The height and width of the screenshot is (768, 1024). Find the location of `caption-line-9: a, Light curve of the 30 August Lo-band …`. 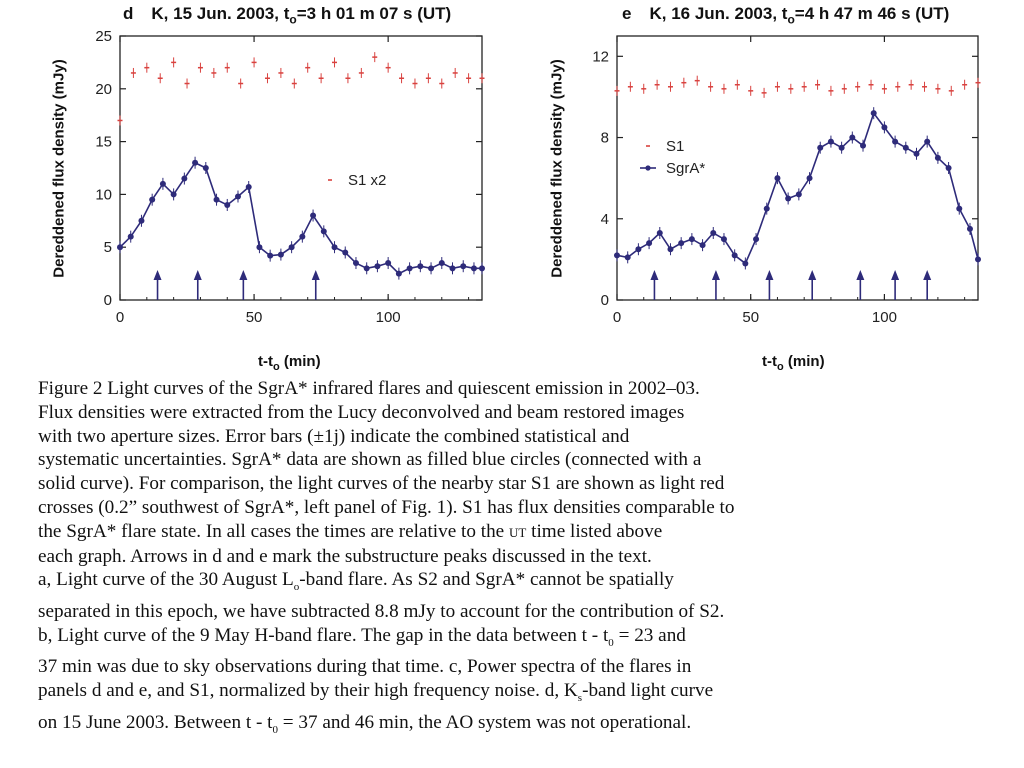

caption-line-9: a, Light curve of the 30 August Lo-band … is located at coordinates (528, 584).